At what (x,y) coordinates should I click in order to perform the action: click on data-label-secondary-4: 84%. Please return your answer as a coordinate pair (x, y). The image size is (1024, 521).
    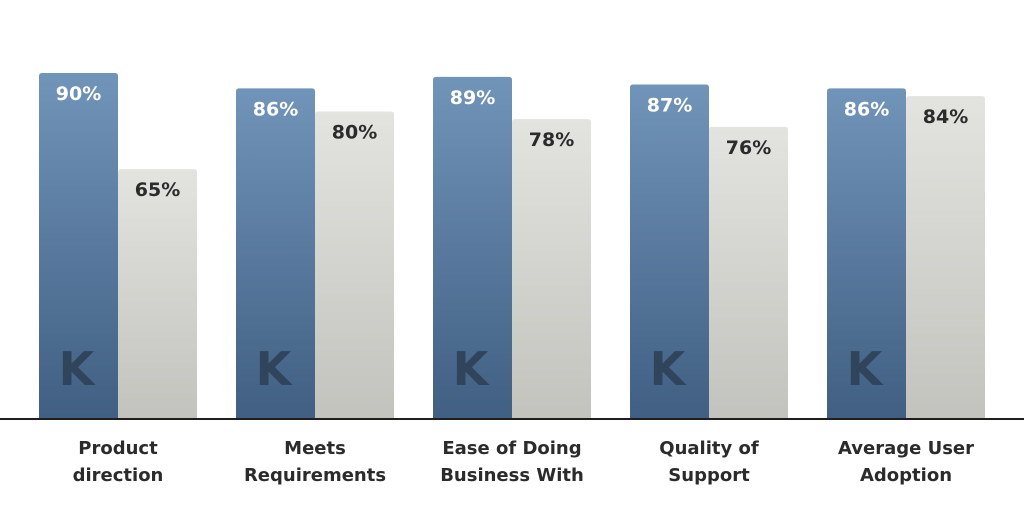
    Looking at the image, I should click on (945, 117).